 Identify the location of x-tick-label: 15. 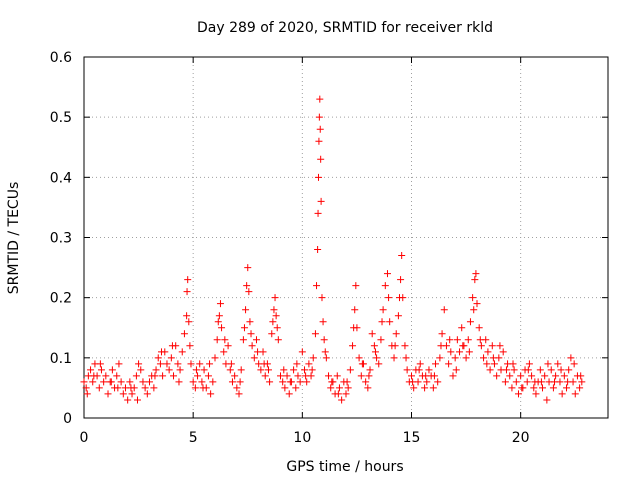
(412, 438).